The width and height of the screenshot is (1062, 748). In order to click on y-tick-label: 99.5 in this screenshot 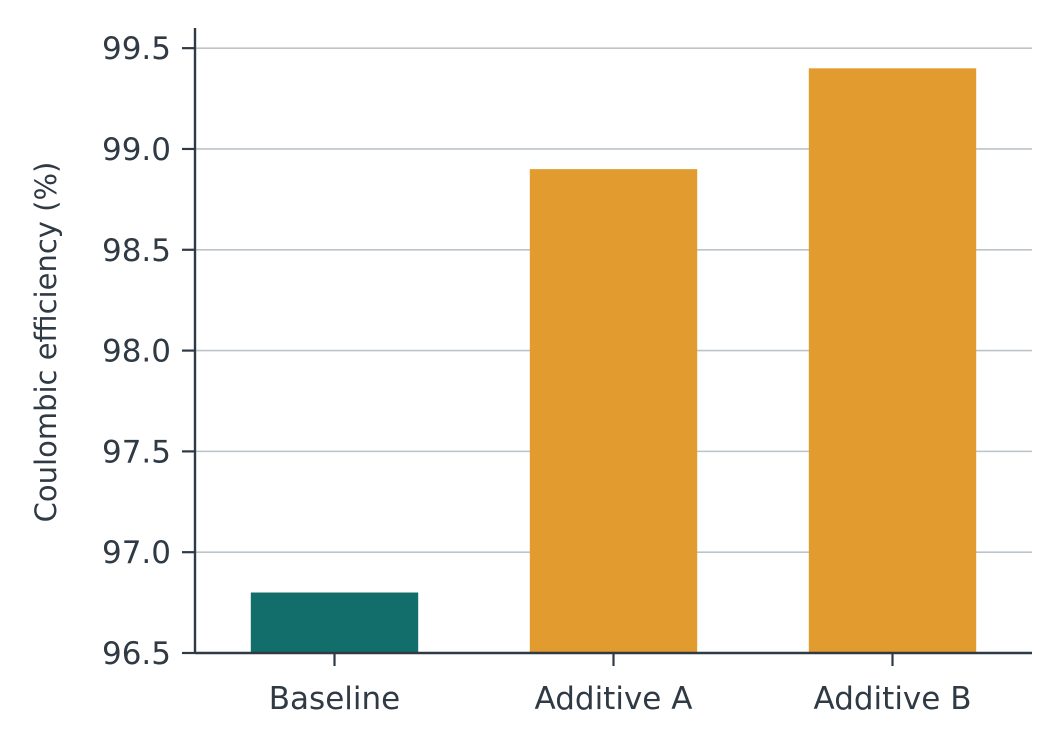, I will do `click(136, 49)`.